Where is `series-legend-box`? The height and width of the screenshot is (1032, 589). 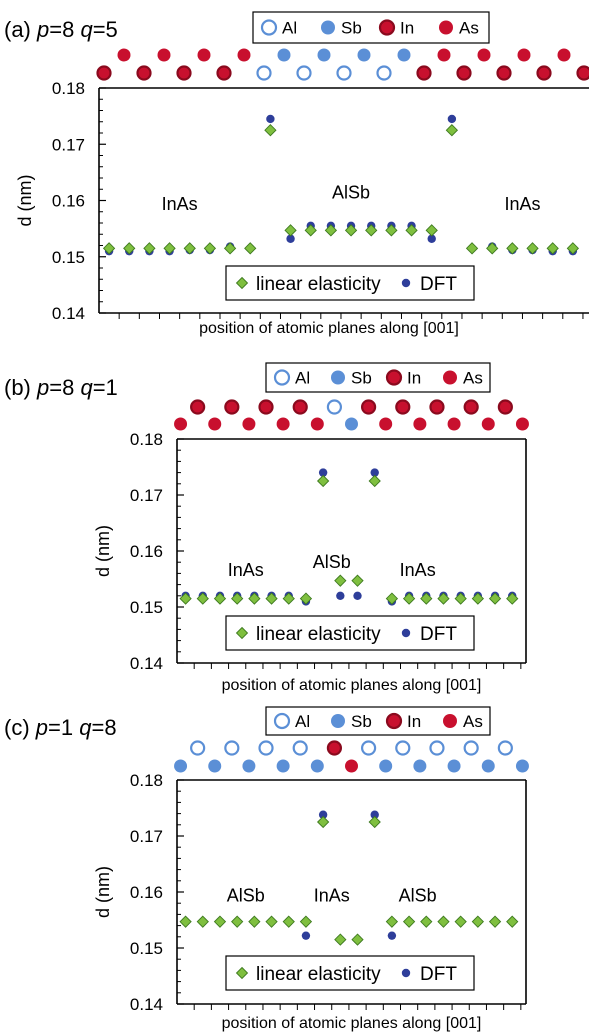 series-legend-box is located at coordinates (350, 973).